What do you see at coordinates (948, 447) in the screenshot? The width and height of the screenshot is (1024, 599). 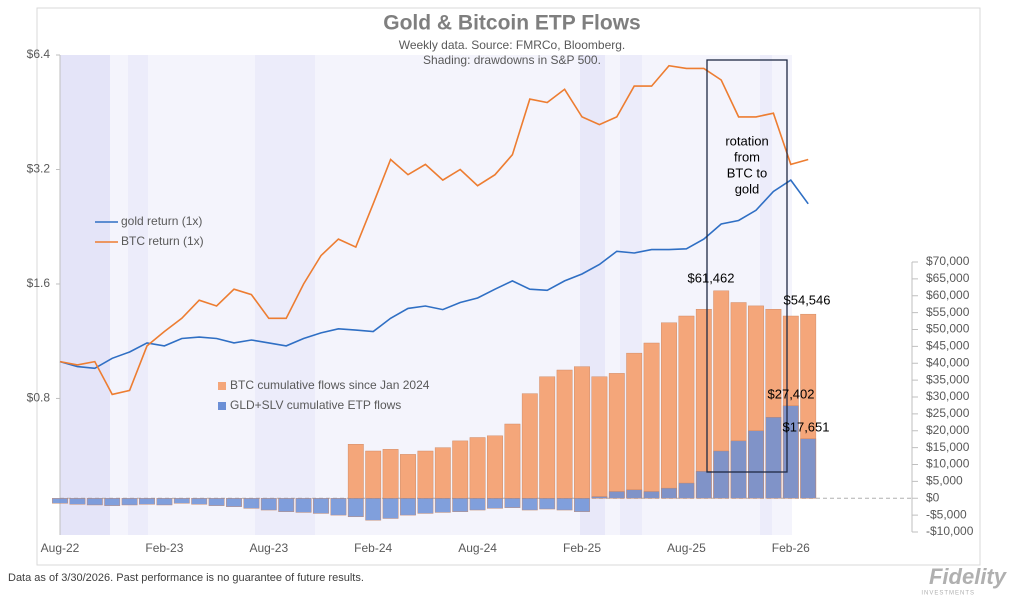 I see `y2-tick-label: $15,000` at bounding box center [948, 447].